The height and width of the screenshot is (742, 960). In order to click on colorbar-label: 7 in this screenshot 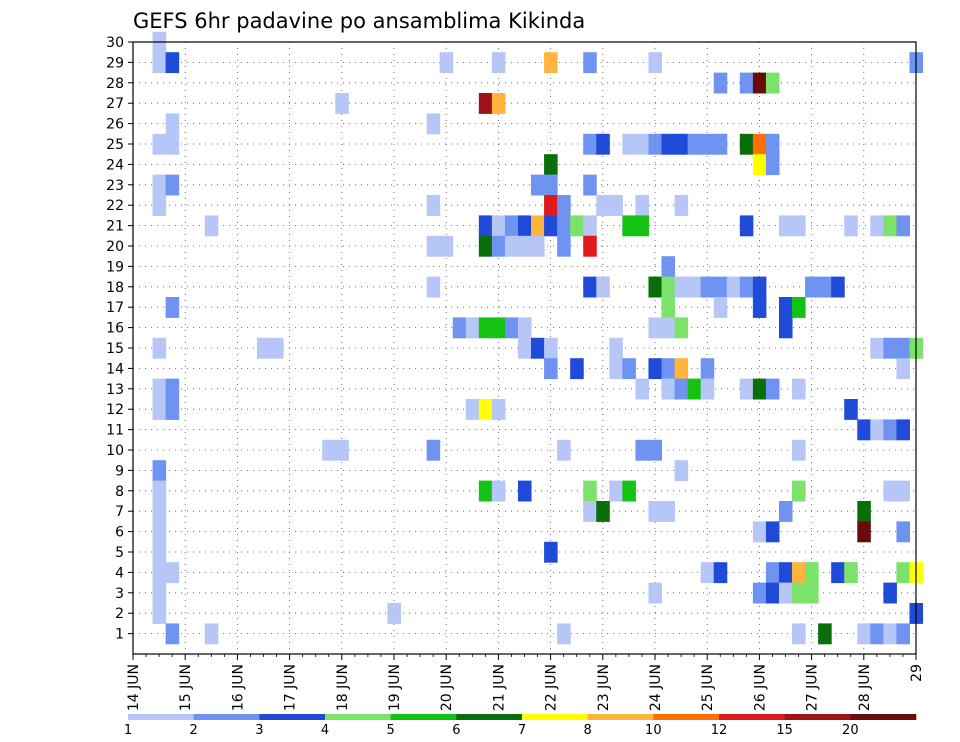, I will do `click(522, 730)`.